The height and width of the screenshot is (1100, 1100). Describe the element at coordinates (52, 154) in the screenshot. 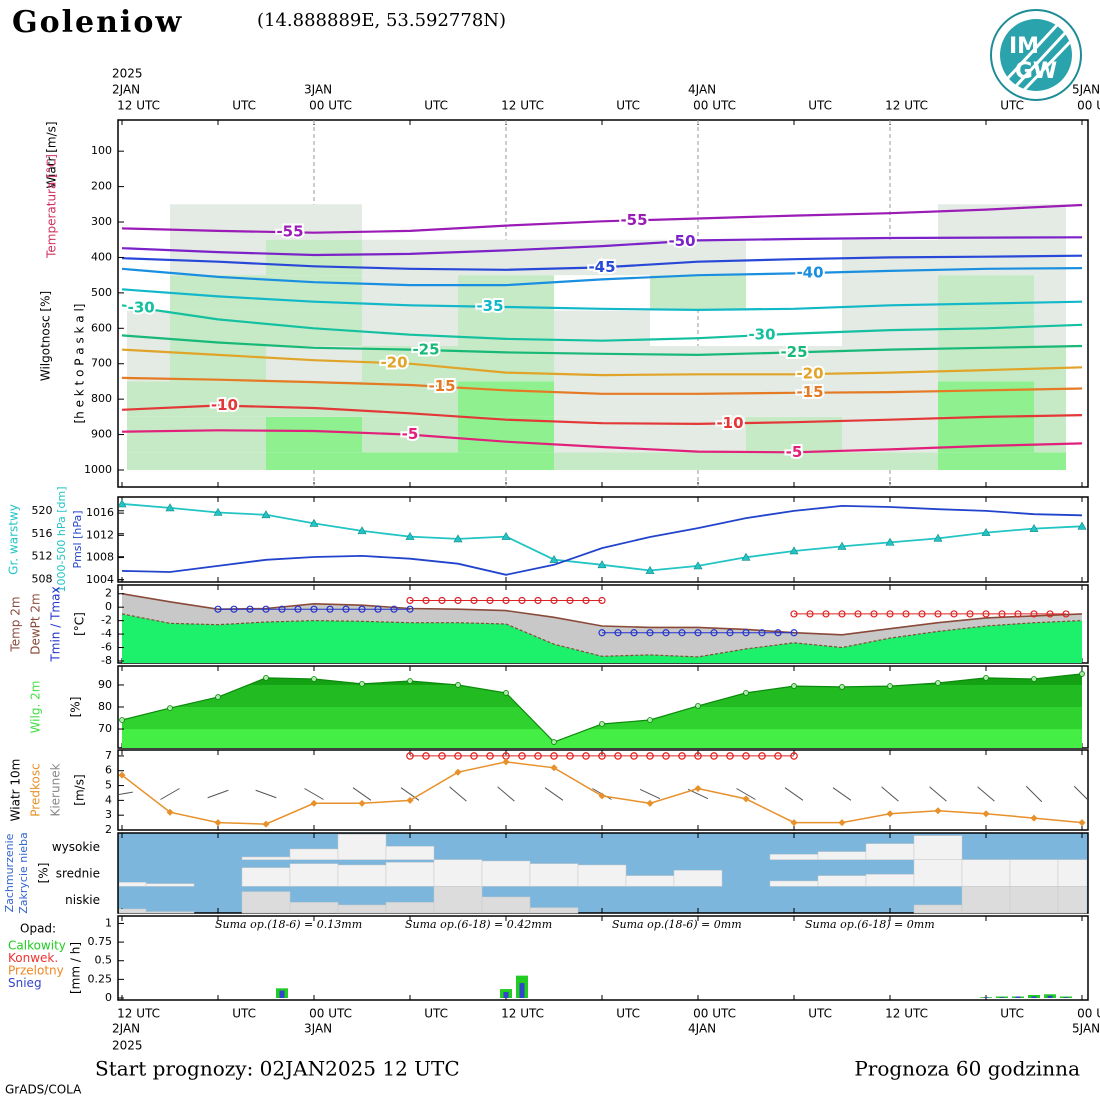

I see `axis-label: Wiatr [m/s]` at that location.